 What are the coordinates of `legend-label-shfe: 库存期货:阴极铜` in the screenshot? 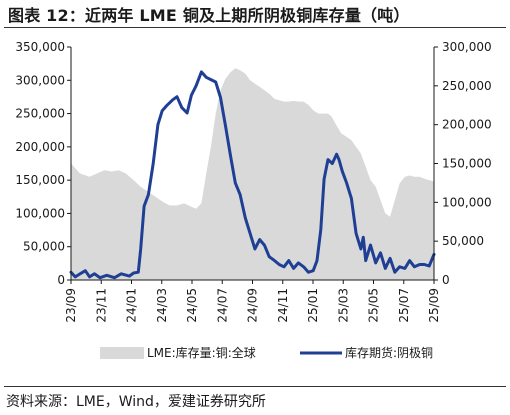 It's located at (389, 352).